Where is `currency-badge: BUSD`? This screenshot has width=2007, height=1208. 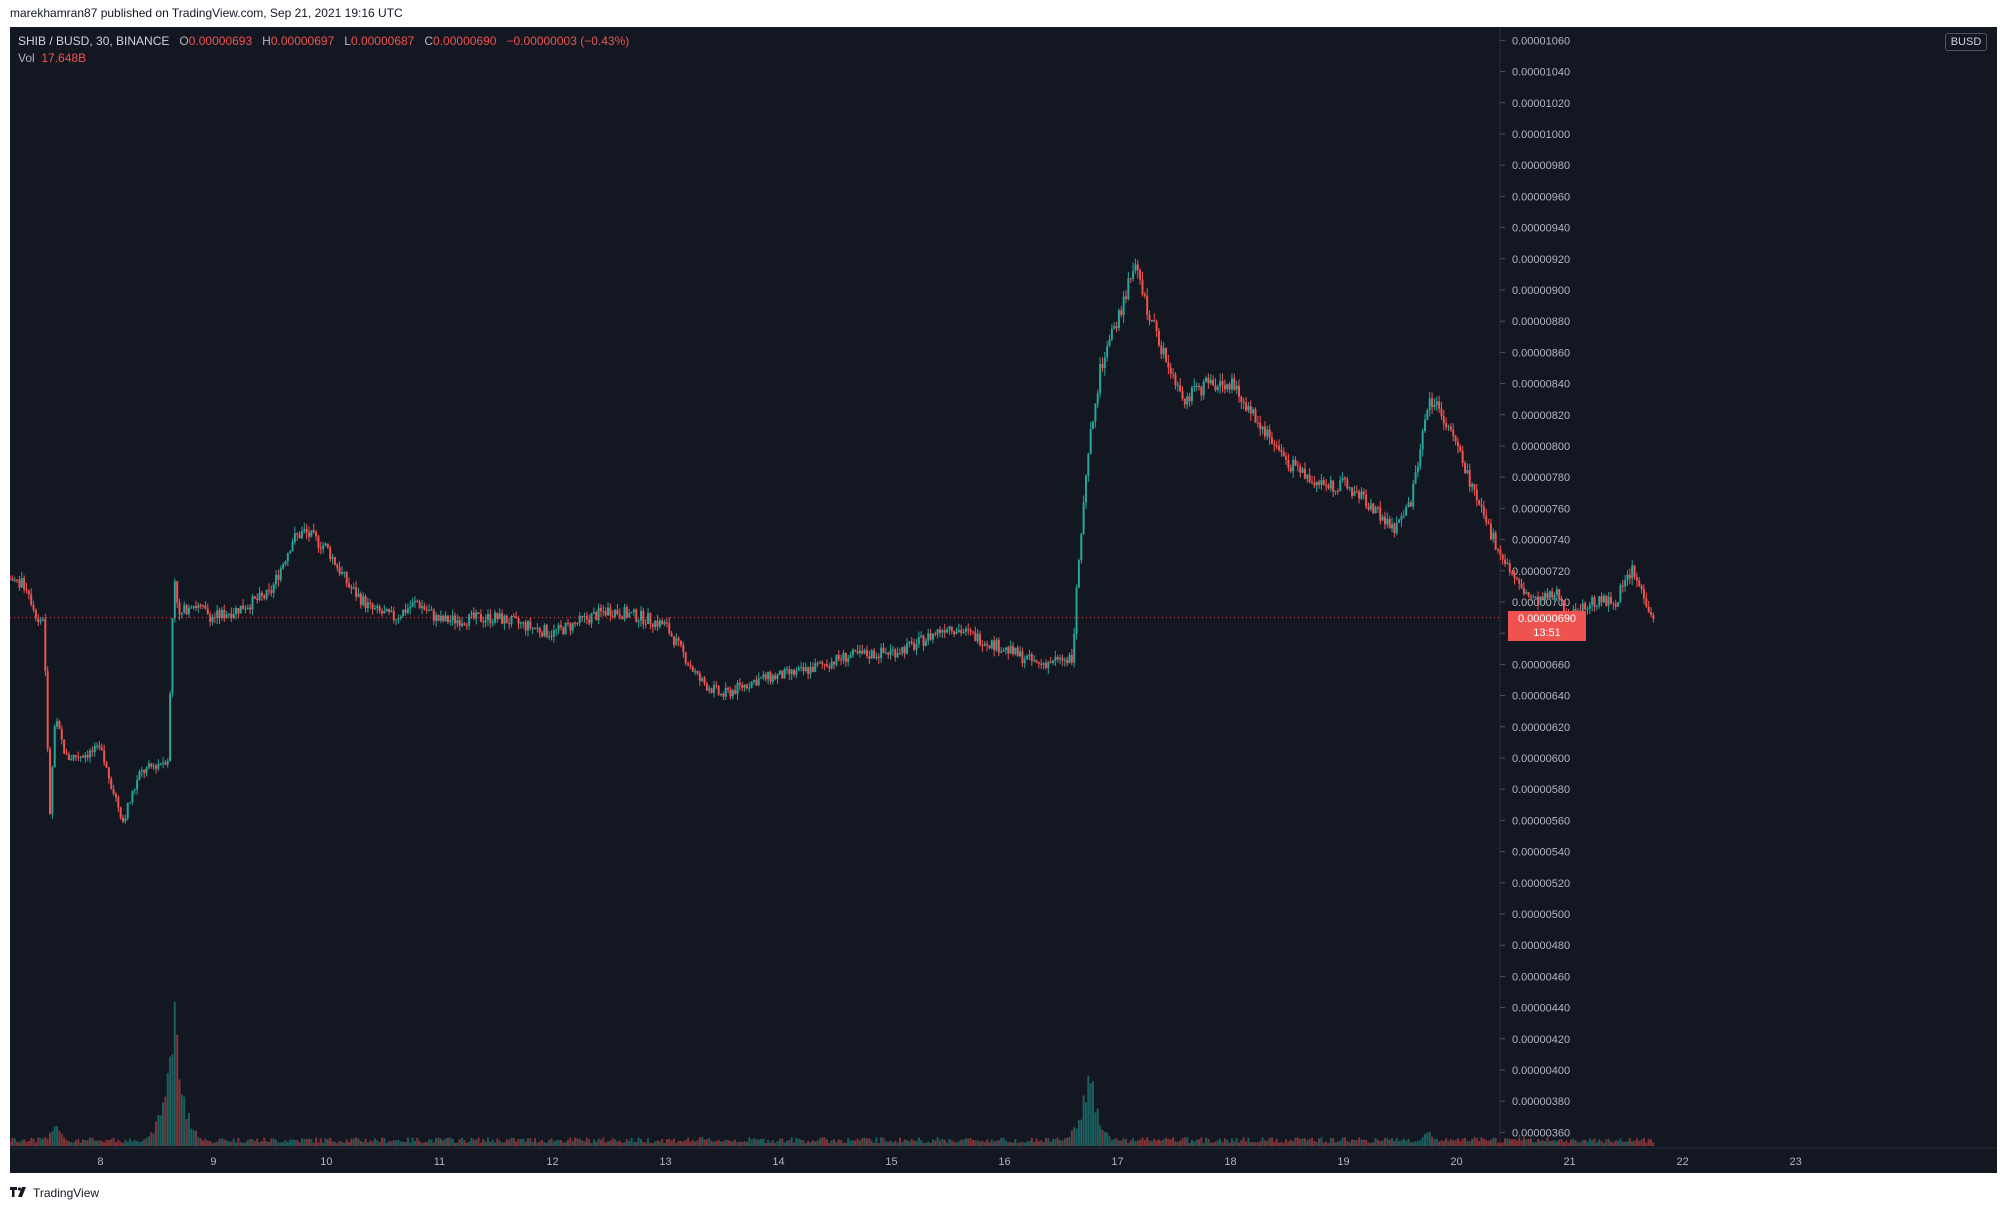
currency-badge: BUSD is located at coordinates (1966, 42).